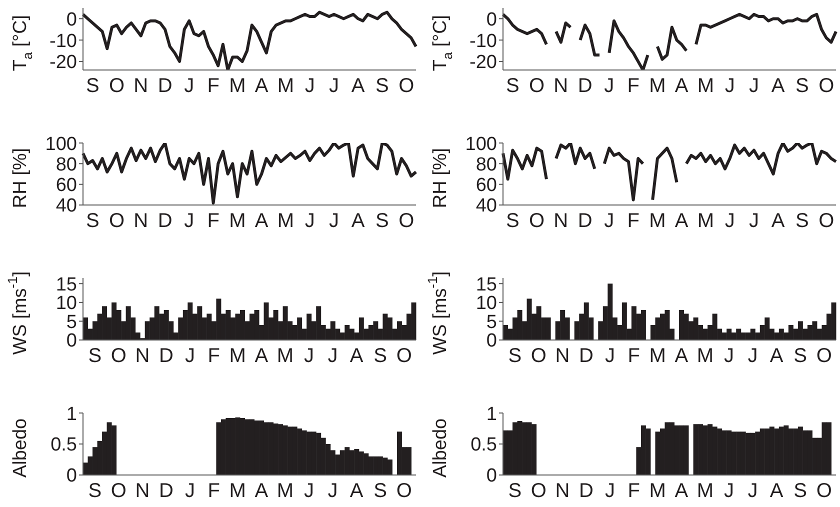 This screenshot has height=507, width=840. I want to click on y-tick-label: -20, so click(63, 63).